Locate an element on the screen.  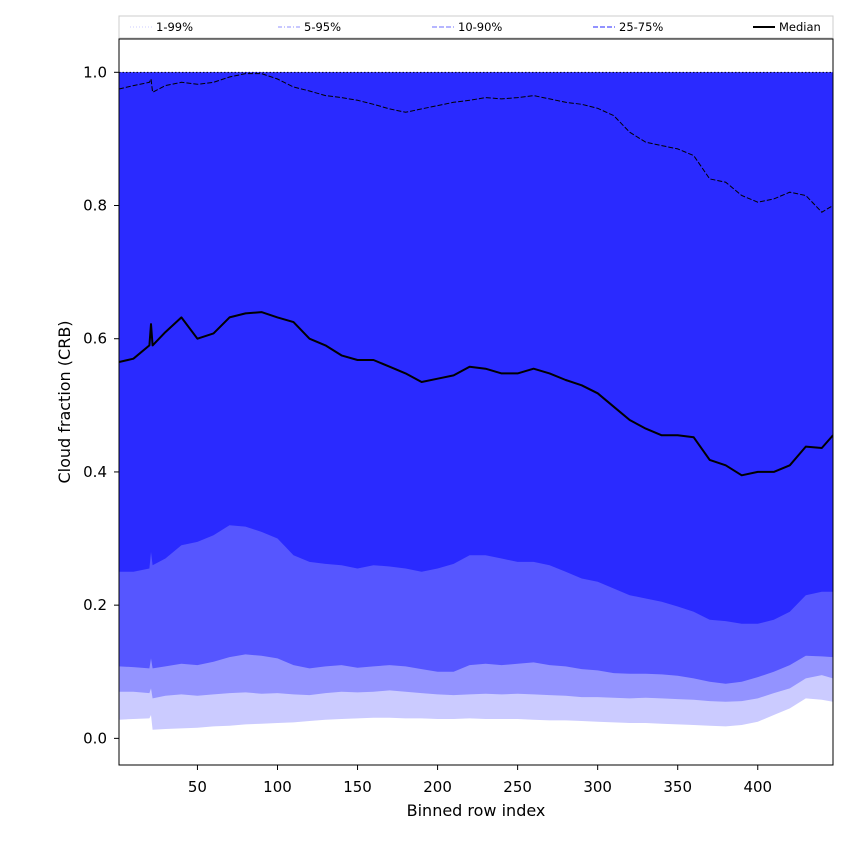
legend-label-10-90: 10-90% is located at coordinates (480, 27).